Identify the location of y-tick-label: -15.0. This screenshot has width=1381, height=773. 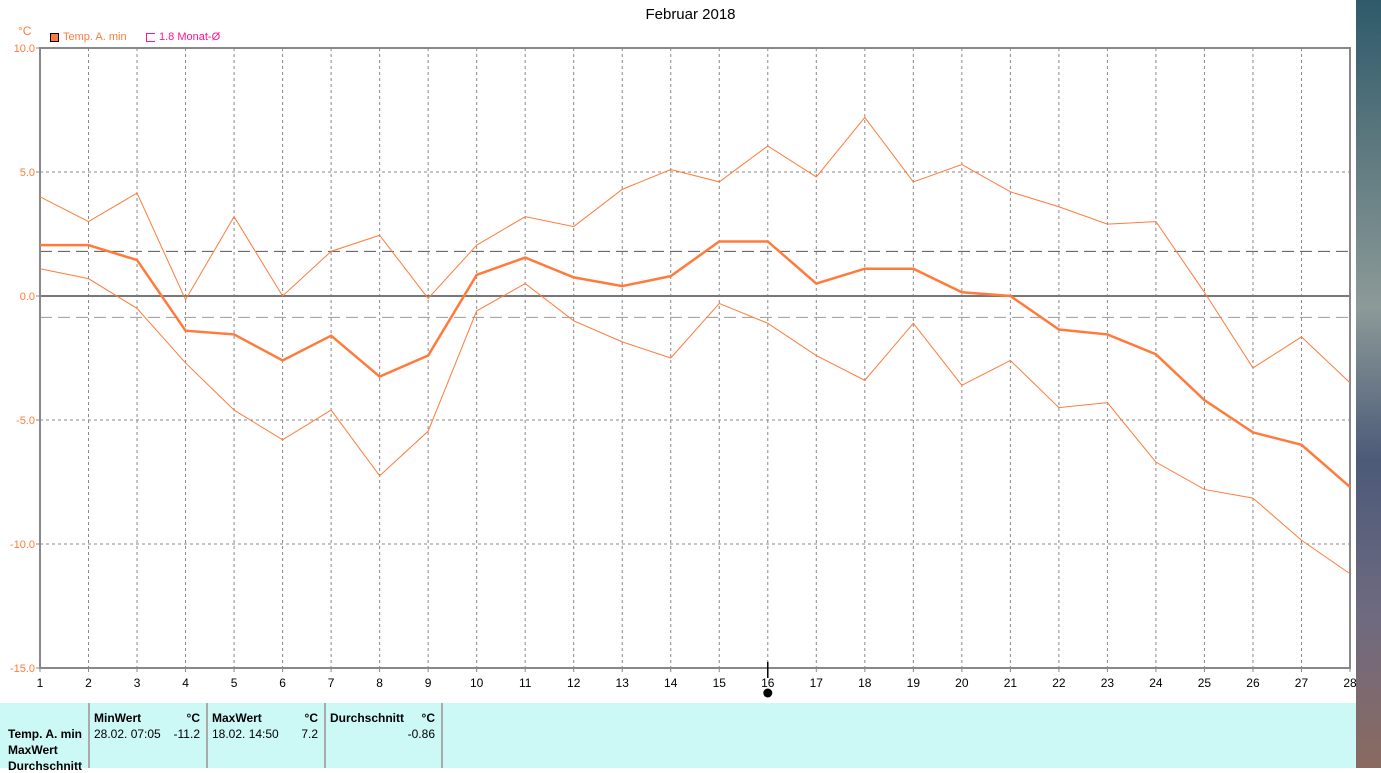
(22, 669).